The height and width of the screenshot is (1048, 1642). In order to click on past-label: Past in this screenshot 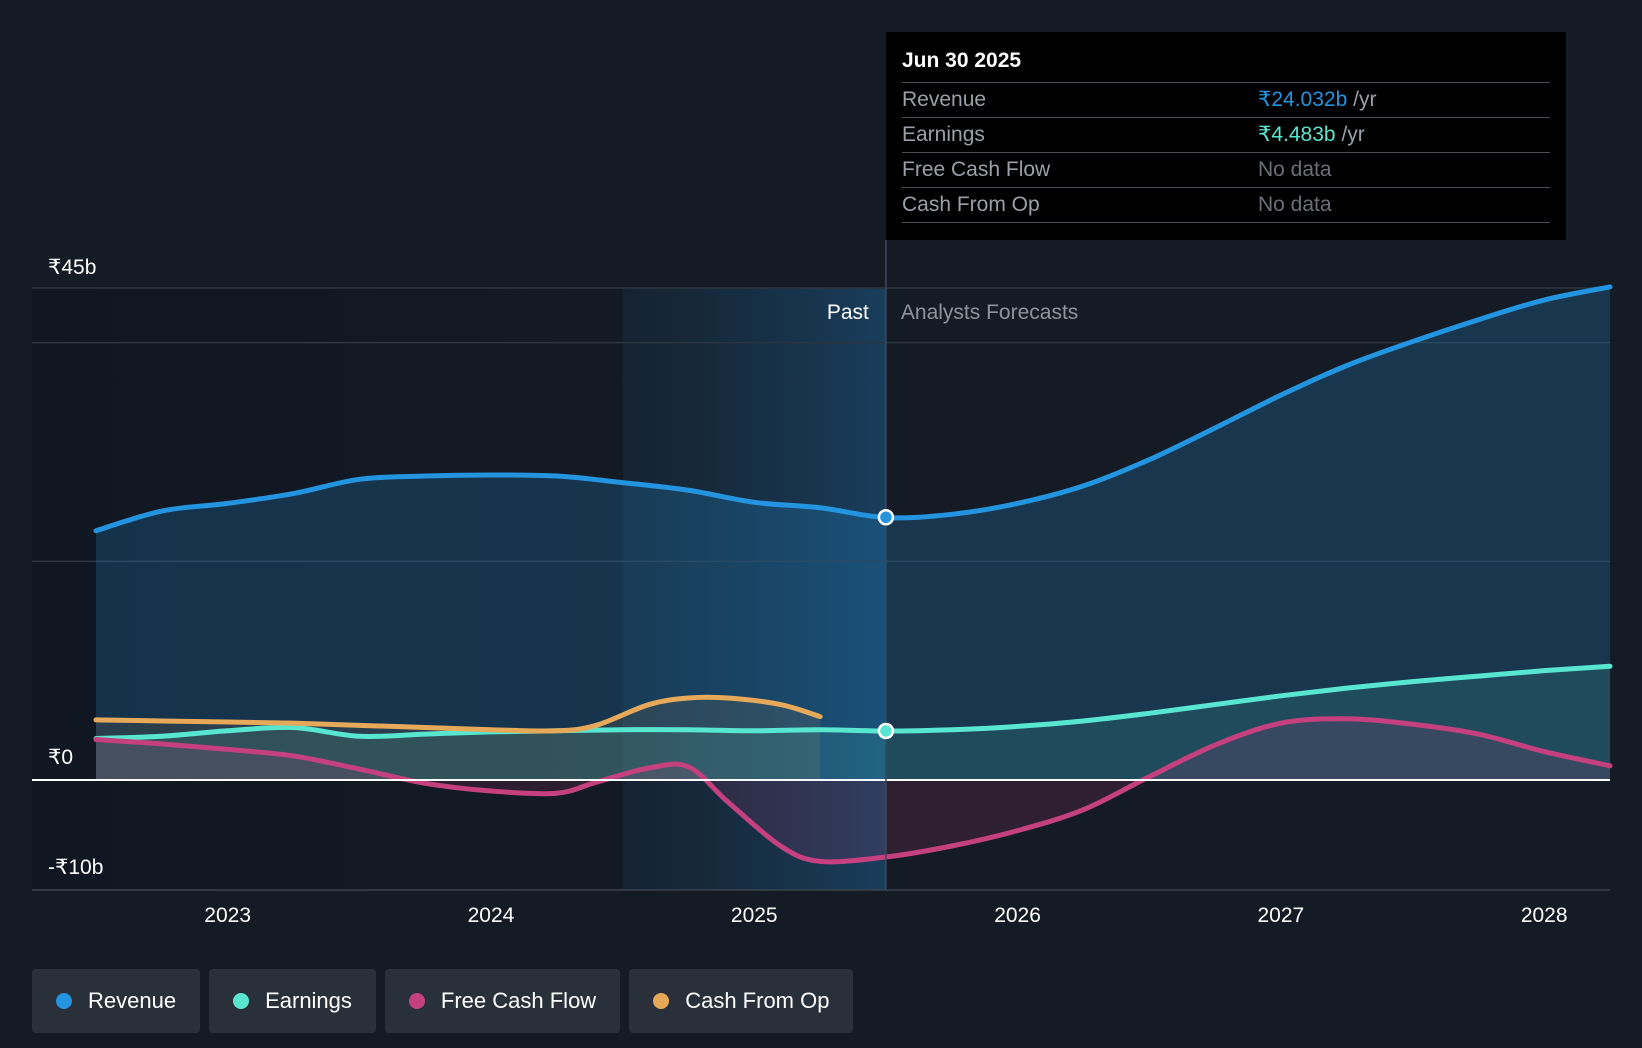, I will do `click(848, 312)`.